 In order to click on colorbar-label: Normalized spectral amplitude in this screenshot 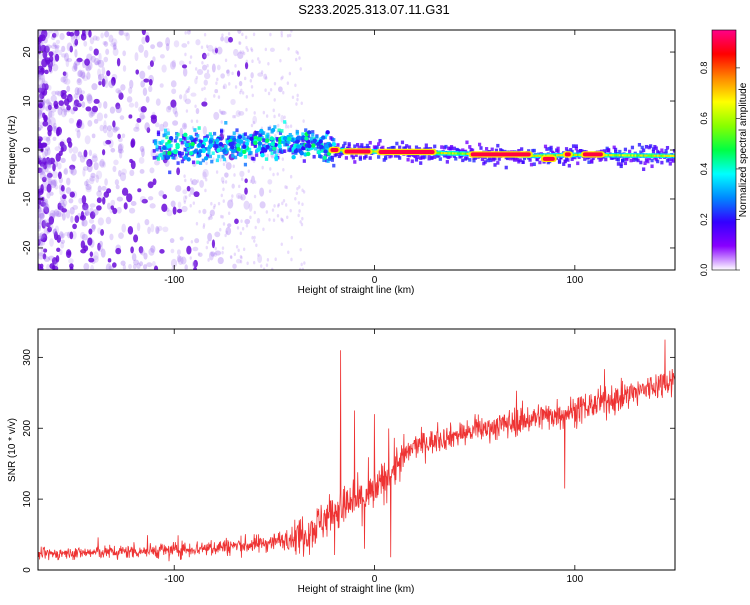, I will do `click(743, 149)`.